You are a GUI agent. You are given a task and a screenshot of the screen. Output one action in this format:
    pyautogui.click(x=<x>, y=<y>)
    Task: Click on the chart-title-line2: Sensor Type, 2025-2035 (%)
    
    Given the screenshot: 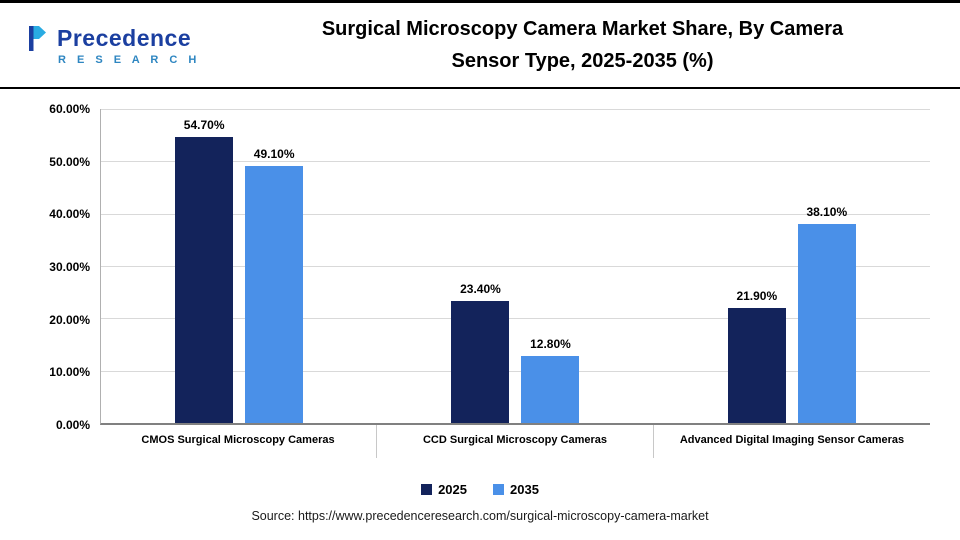 What is the action you would take?
    pyautogui.click(x=582, y=61)
    